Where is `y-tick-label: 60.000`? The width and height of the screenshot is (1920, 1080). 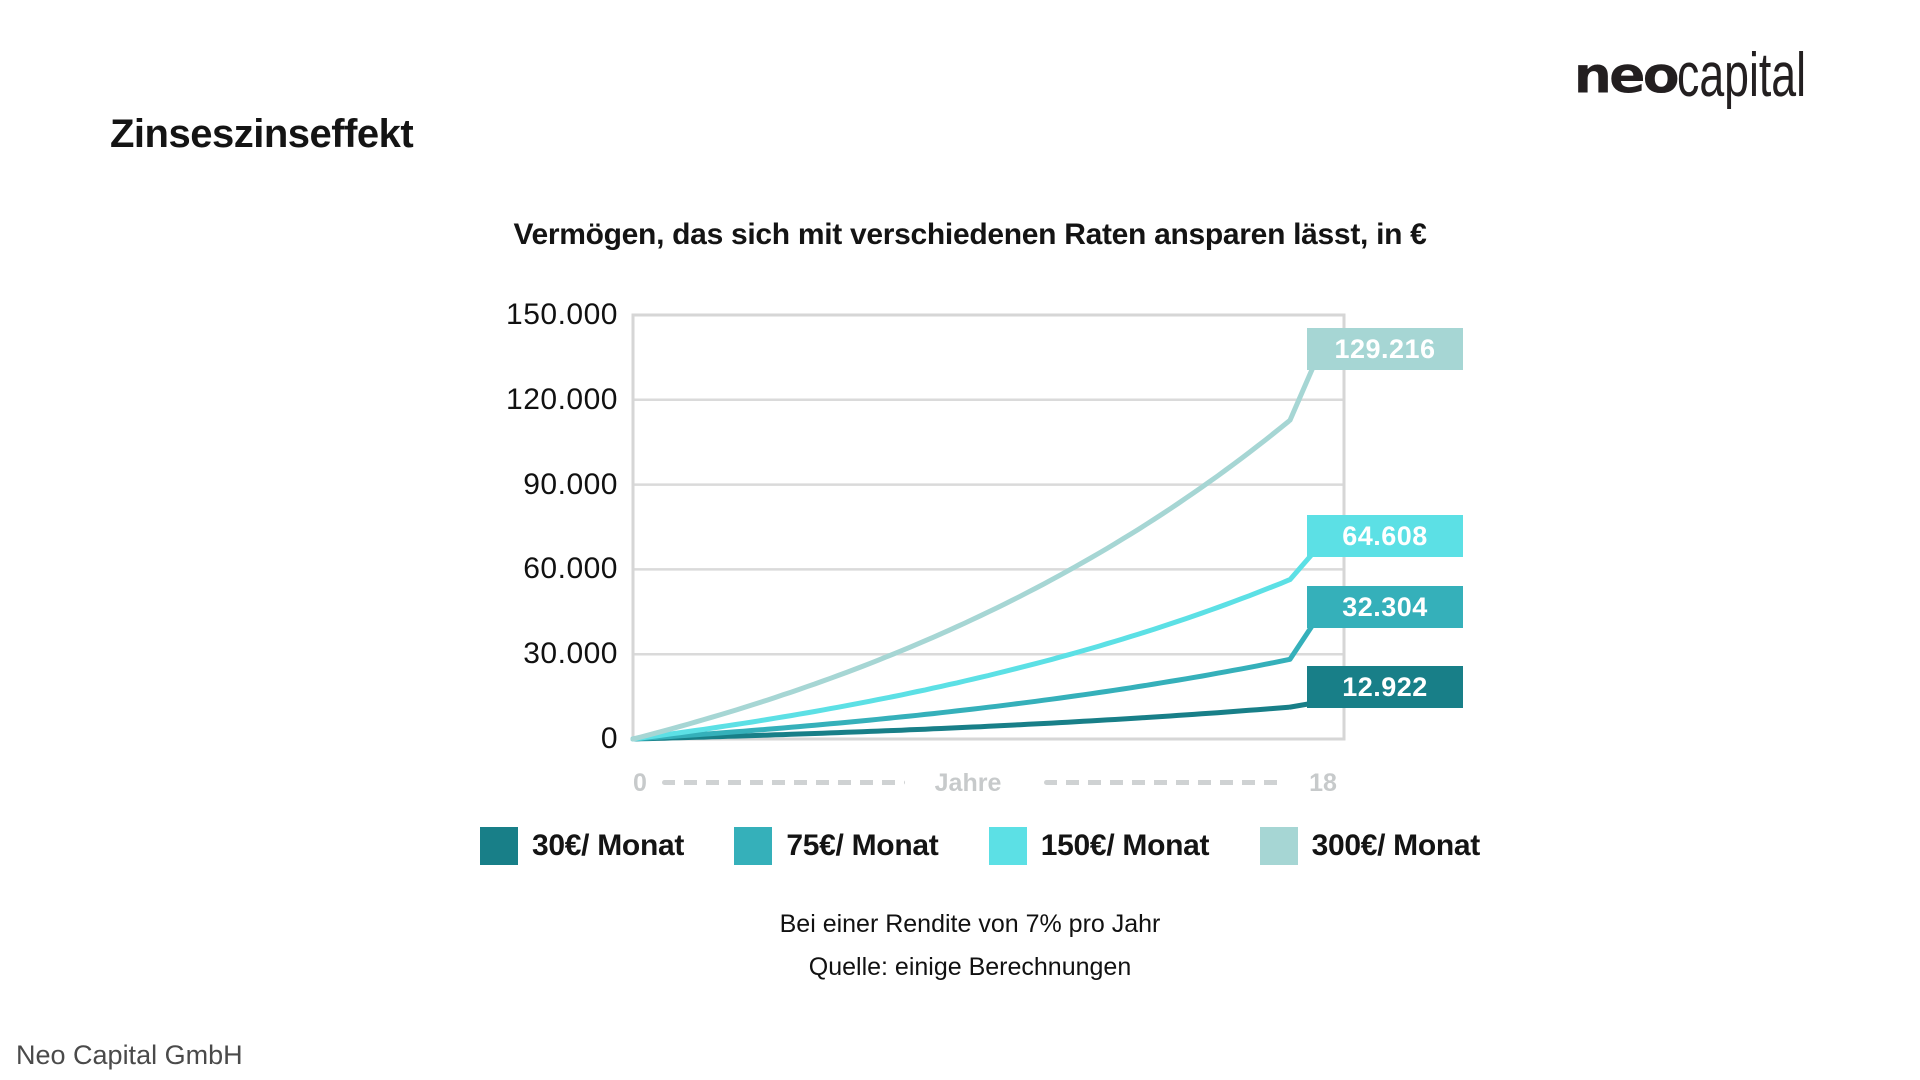
y-tick-label: 60.000 is located at coordinates (570, 568).